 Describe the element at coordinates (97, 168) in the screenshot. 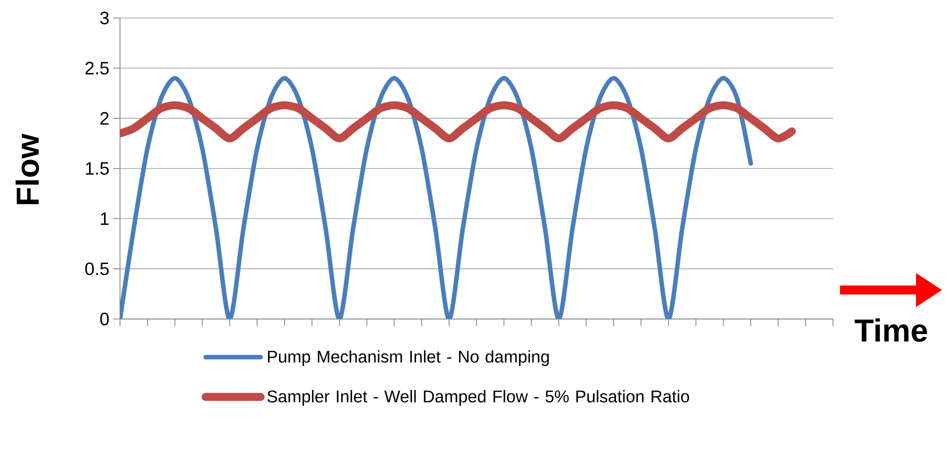

I see `y-tick-label: 1.5` at that location.